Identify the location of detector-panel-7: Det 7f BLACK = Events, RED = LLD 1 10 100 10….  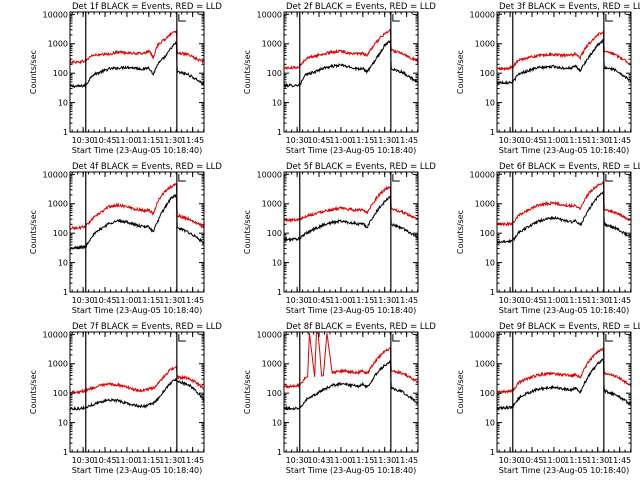
(125, 398).